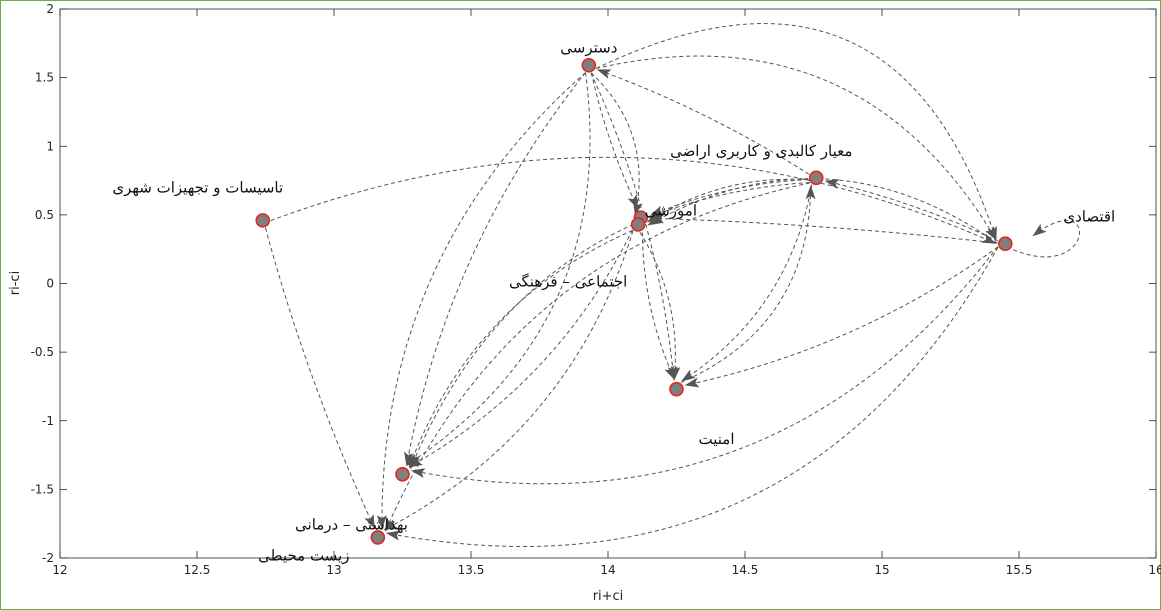 This screenshot has width=1161, height=610. Describe the element at coordinates (1089, 217) in the screenshot. I see `point-label: اقتصادی` at that location.